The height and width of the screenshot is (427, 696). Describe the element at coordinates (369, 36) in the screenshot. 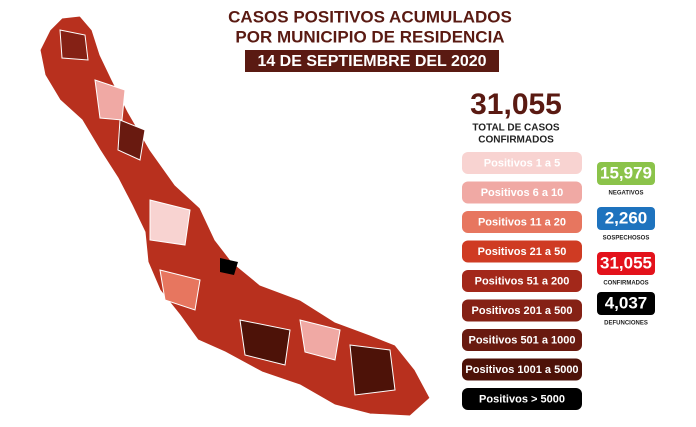

I see `title-line: POR MUNICIPIO DE RESIDENCIA` at that location.